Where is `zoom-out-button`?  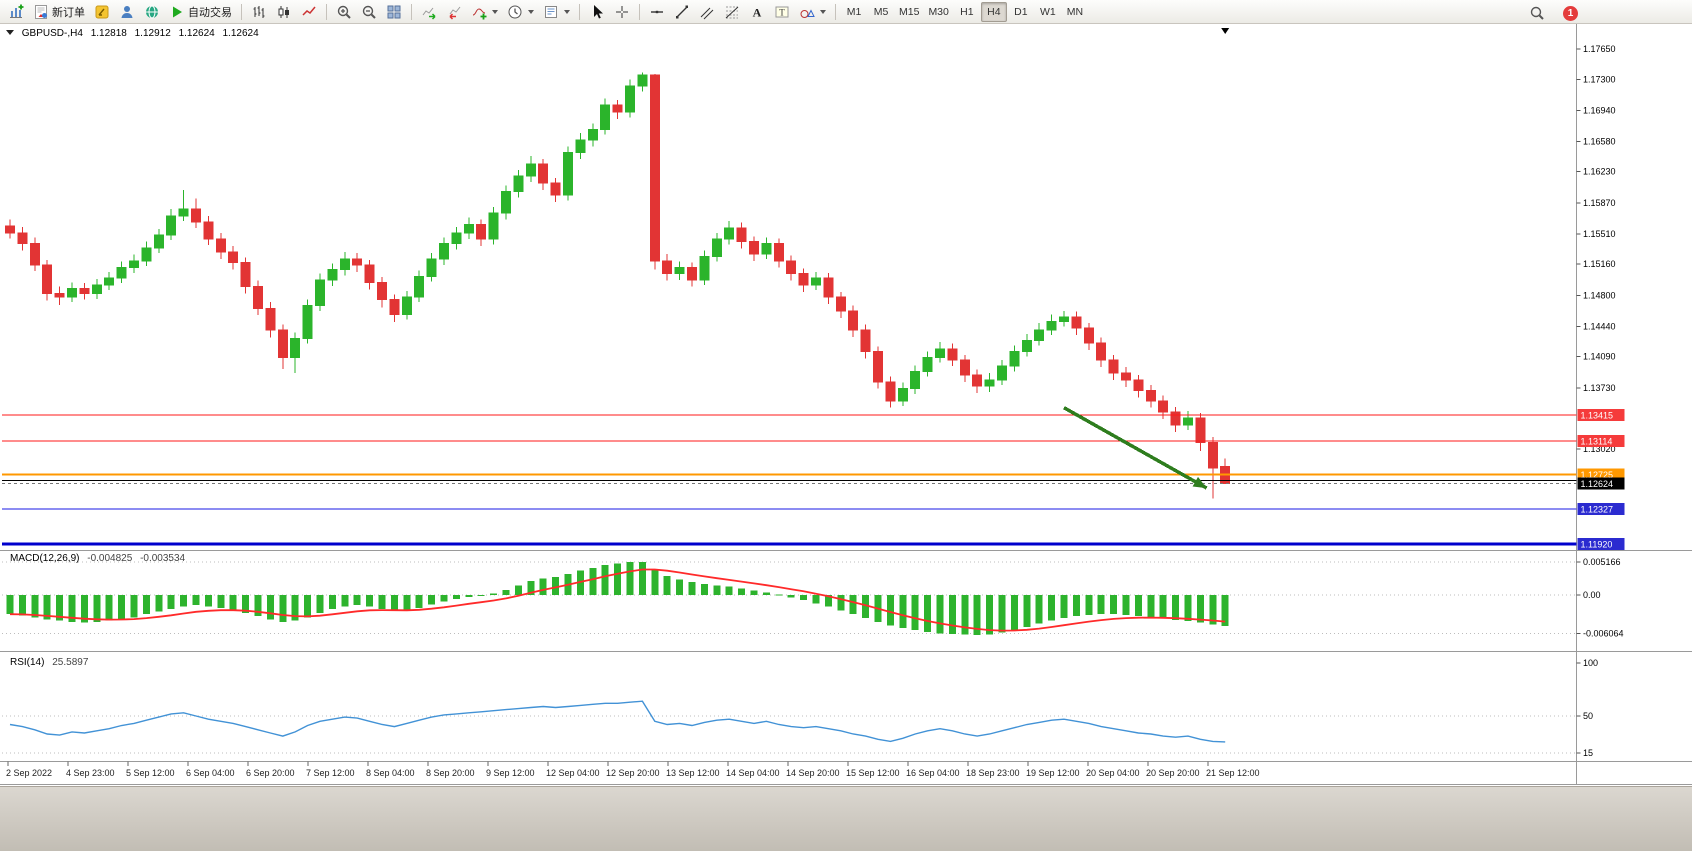
zoom-out-button is located at coordinates (369, 12).